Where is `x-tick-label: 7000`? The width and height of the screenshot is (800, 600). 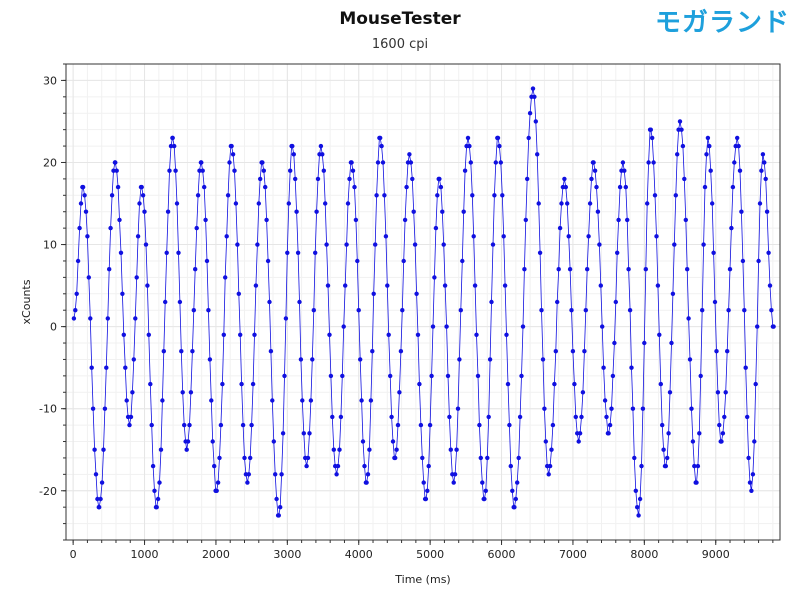
x-tick-label: 7000 is located at coordinates (573, 554).